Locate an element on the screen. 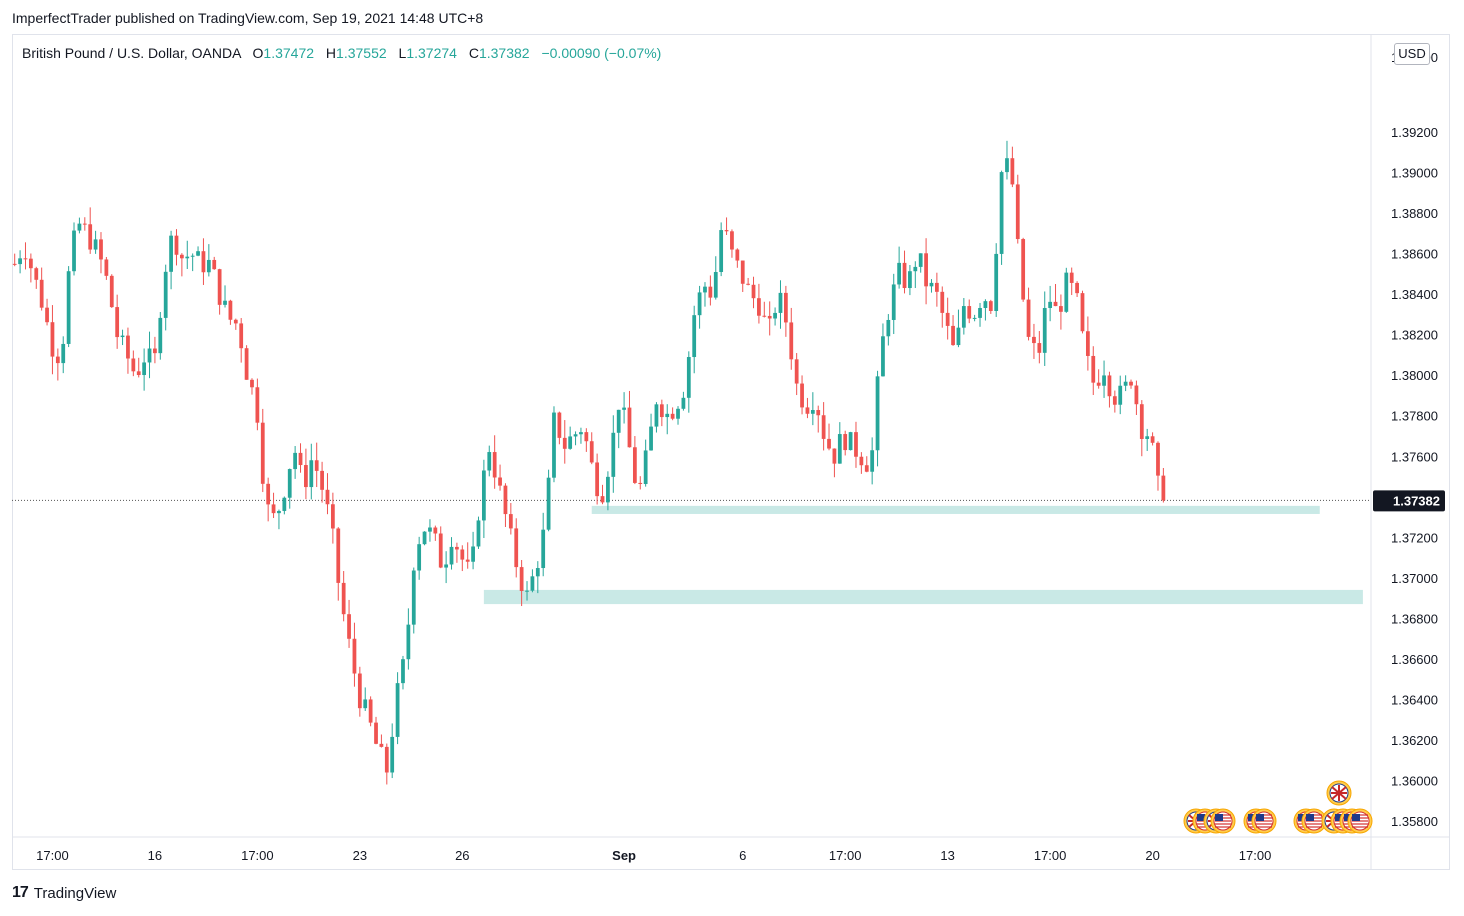 Image resolution: width=1464 pixels, height=916 pixels. open-value: 1.37472 is located at coordinates (289, 53).